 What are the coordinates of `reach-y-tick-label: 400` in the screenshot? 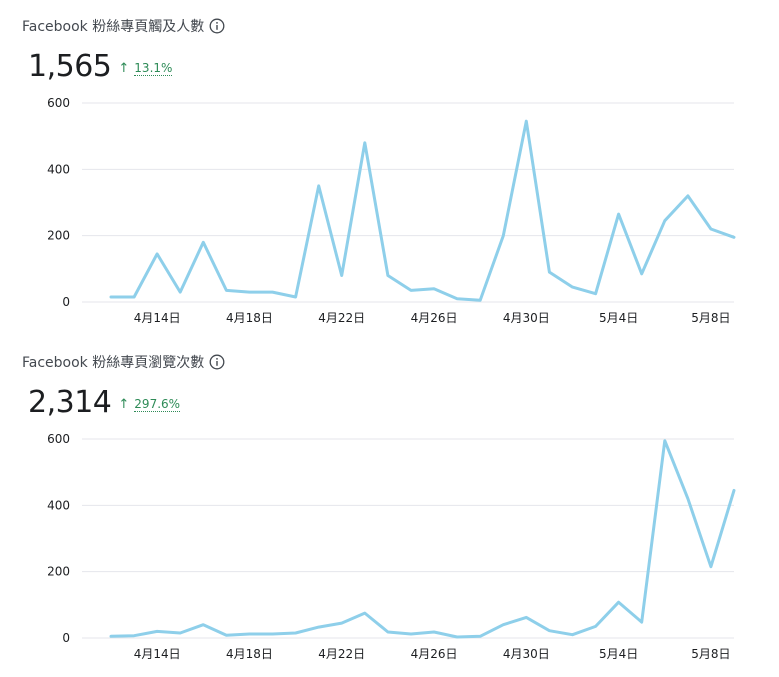 It's located at (58, 169).